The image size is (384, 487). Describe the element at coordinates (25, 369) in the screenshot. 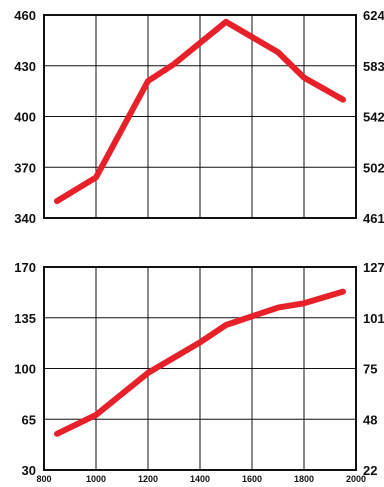

I see `chart-2-y-tick-label-100: 100` at that location.